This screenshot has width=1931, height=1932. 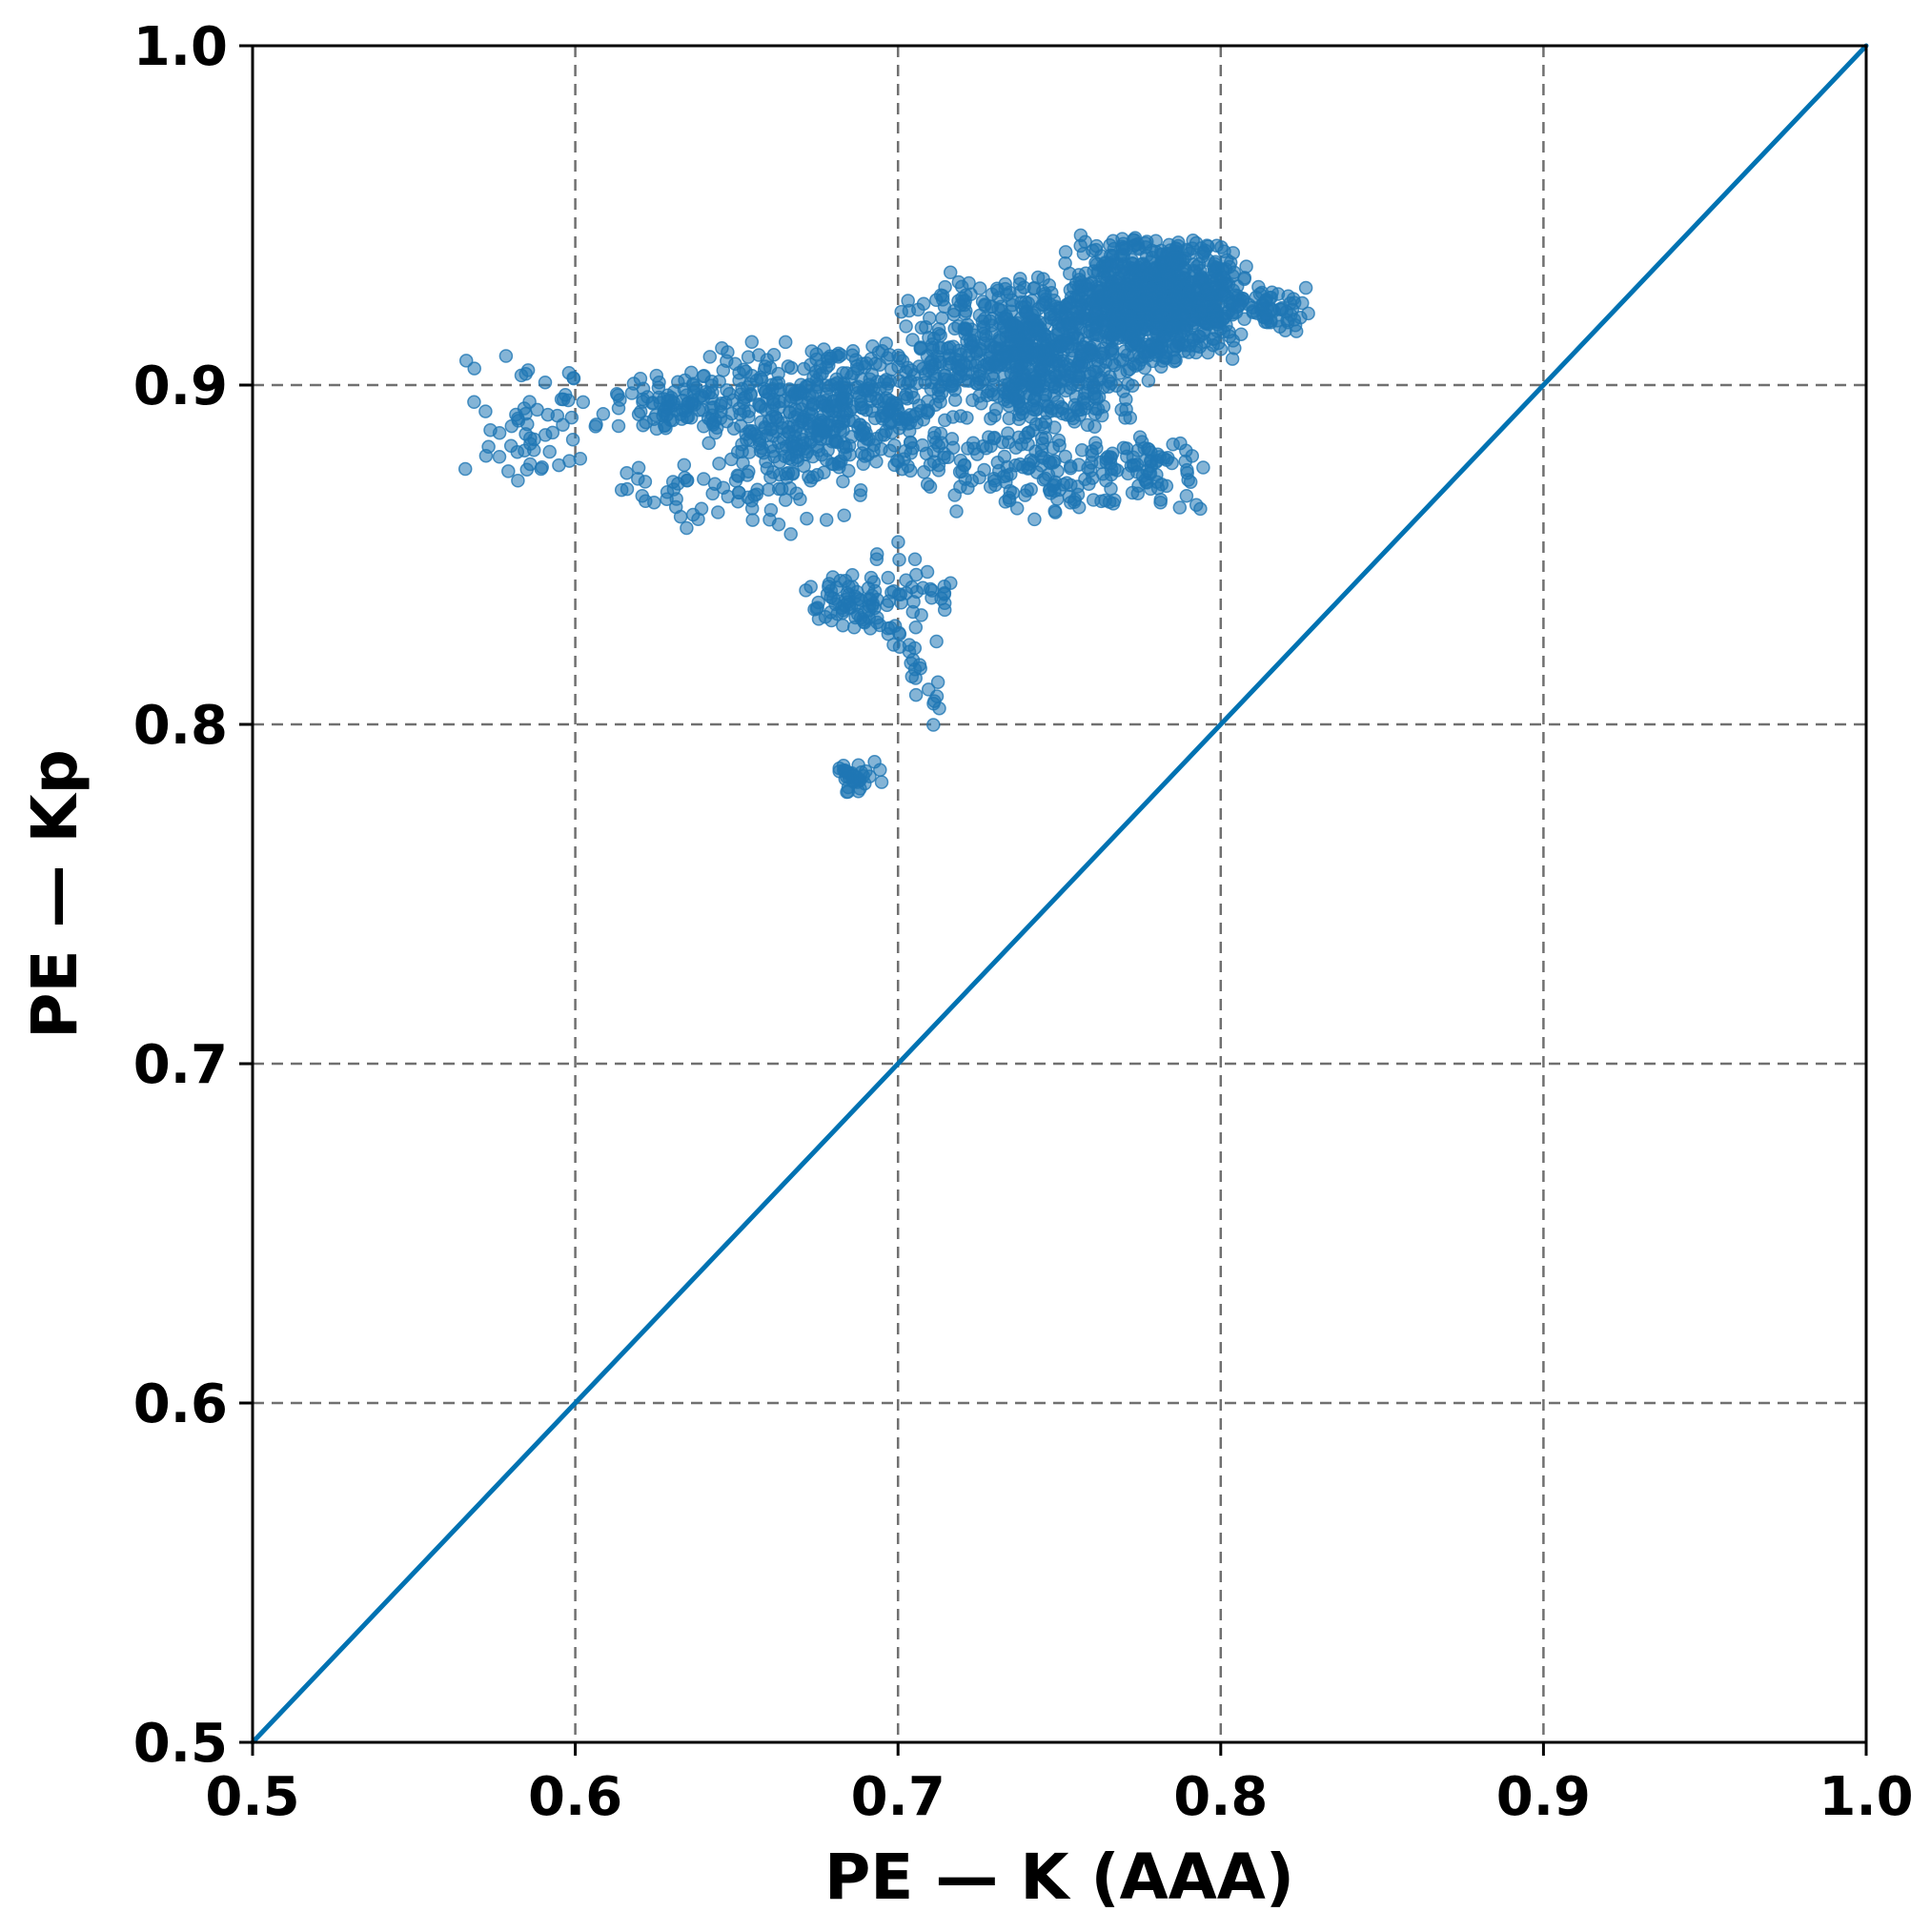 I want to click on y-tick-label: 0.5, so click(x=180, y=1744).